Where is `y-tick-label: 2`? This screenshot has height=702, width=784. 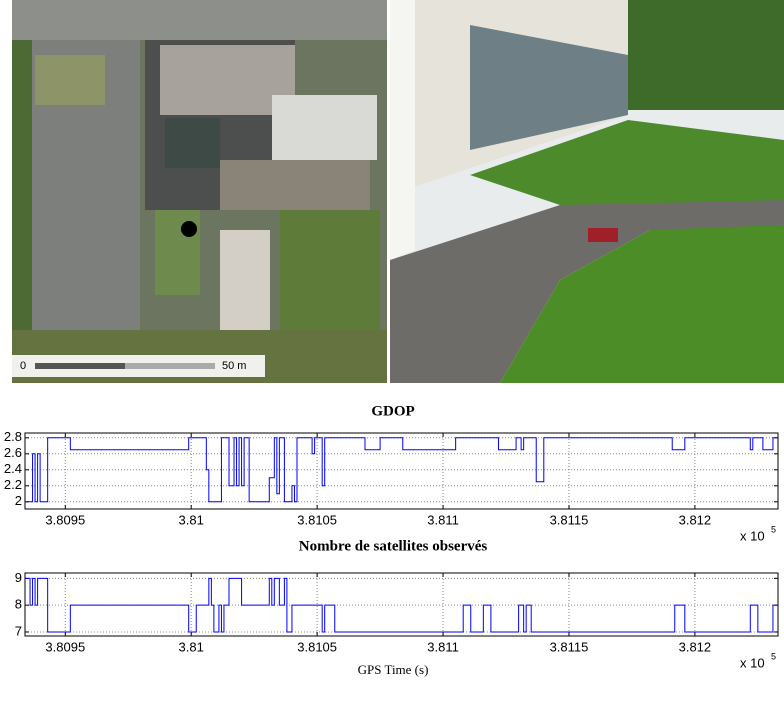 y-tick-label: 2 is located at coordinates (18, 500).